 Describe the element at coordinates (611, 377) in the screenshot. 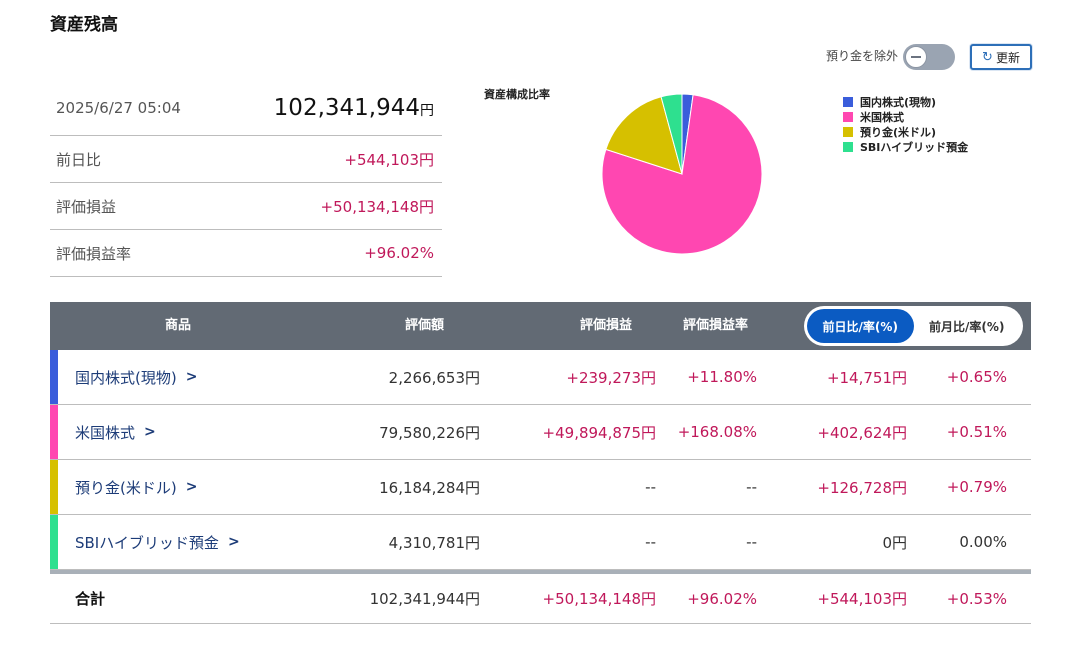

I see `row-gain: +239,273円` at that location.